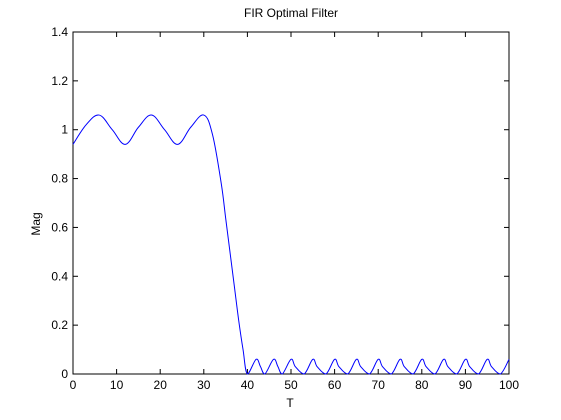 The width and height of the screenshot is (561, 420). Describe the element at coordinates (117, 385) in the screenshot. I see `x-tick-label: 10` at that location.